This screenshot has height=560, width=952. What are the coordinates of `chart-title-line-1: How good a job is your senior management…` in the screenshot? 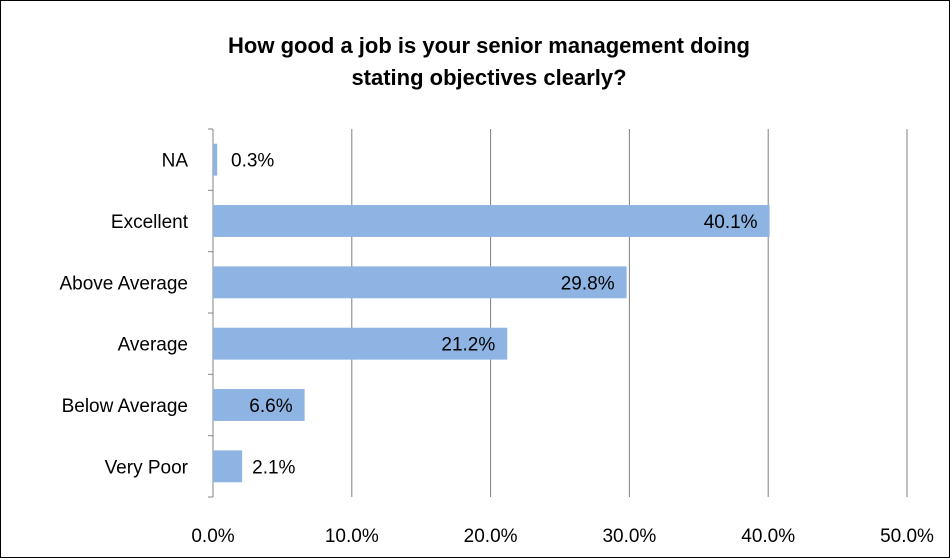 It's located at (489, 45).